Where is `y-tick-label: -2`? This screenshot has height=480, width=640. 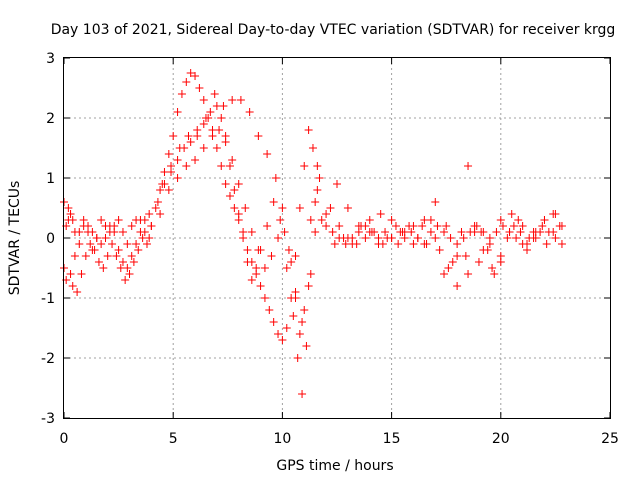 y-tick-label: -2 is located at coordinates (48, 359).